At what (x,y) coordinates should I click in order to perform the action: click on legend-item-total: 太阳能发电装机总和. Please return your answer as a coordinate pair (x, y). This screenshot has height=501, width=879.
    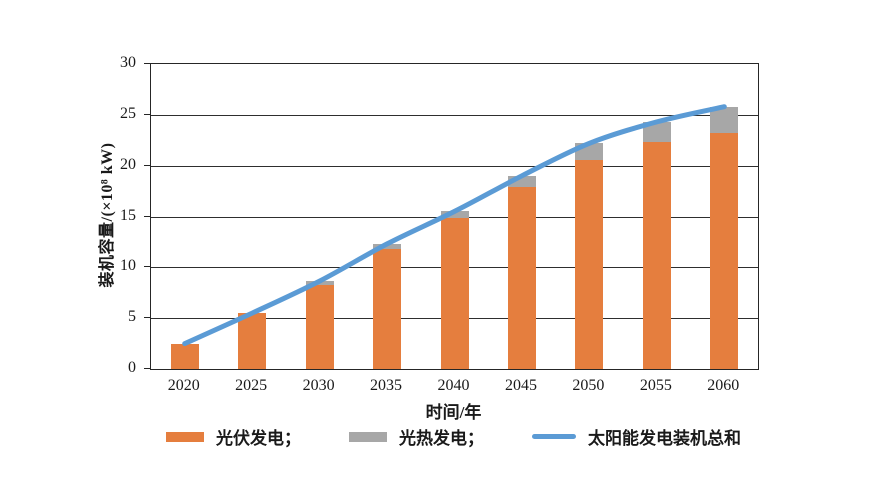
    Looking at the image, I should click on (636, 436).